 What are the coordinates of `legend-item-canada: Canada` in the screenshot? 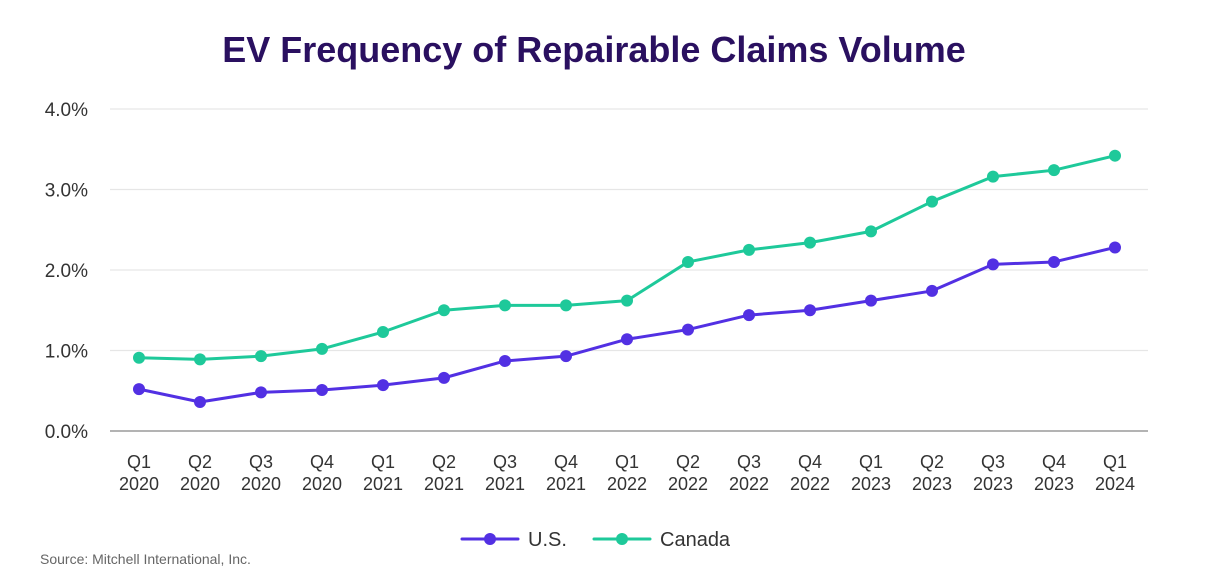 It's located at (661, 540).